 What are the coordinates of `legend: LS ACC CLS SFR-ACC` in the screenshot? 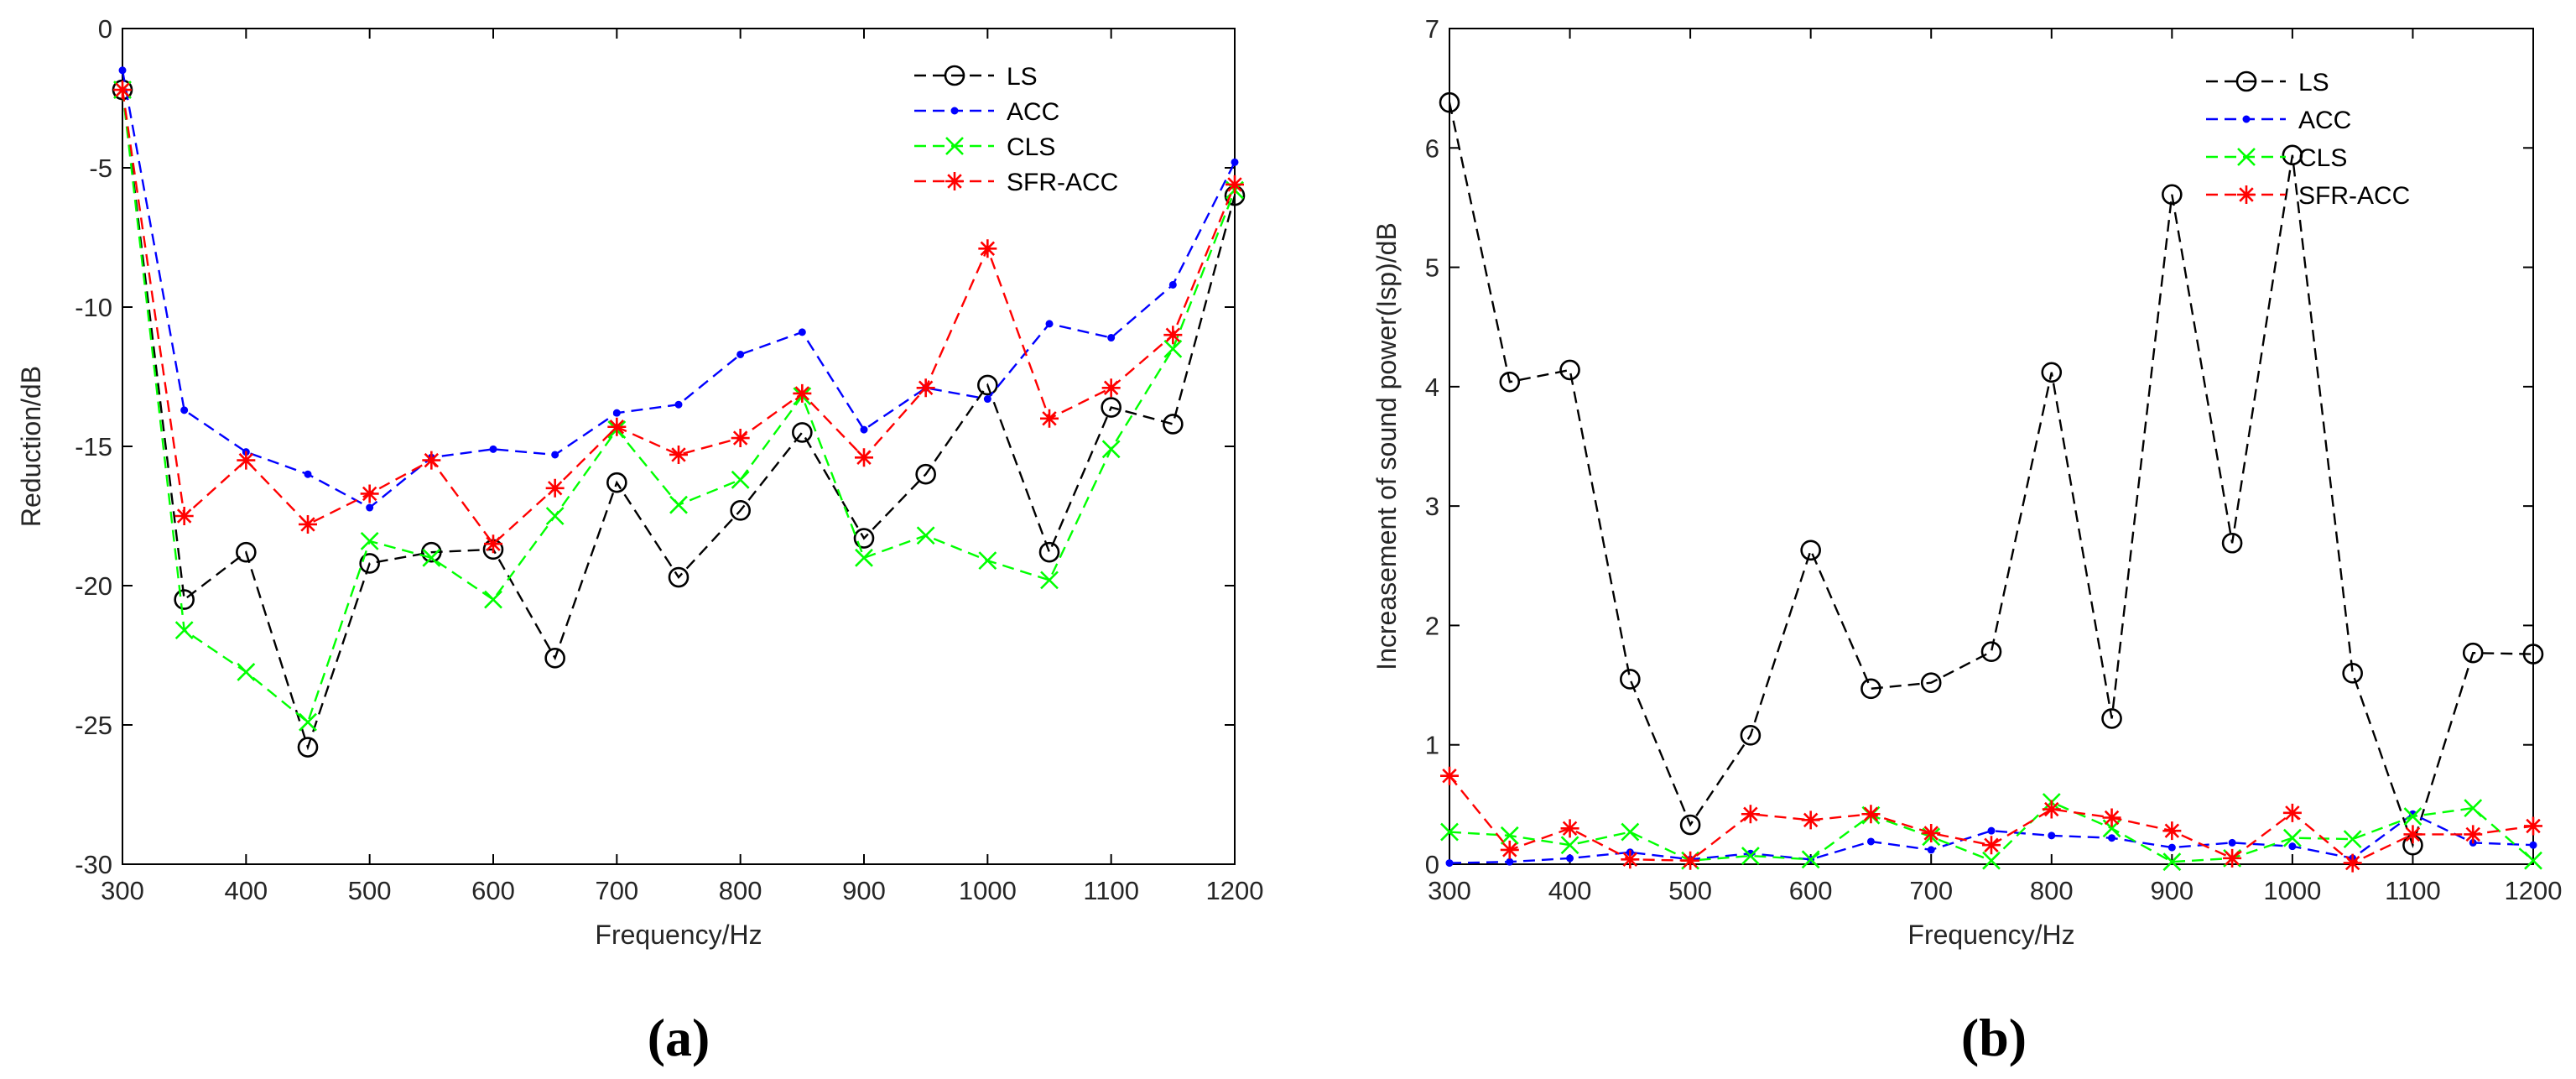 It's located at (2308, 139).